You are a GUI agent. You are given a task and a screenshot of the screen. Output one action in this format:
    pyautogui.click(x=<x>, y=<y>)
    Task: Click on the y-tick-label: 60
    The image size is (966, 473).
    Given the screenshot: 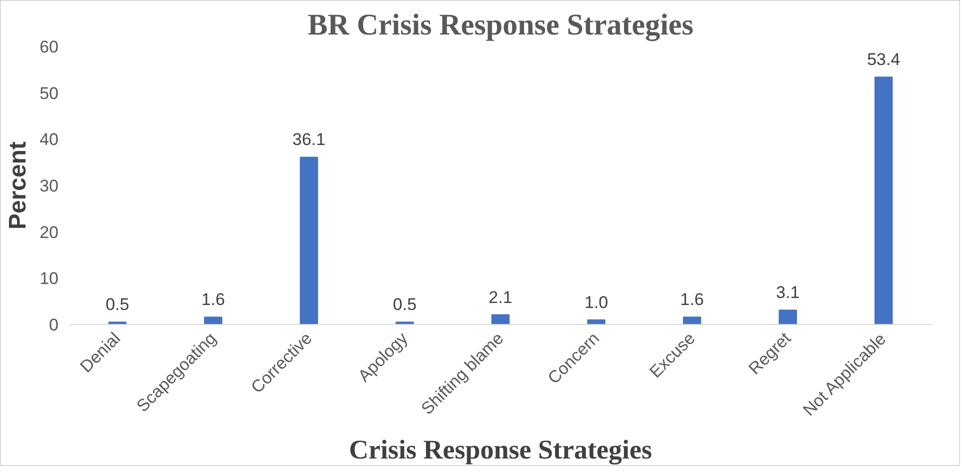 What is the action you would take?
    pyautogui.click(x=49, y=47)
    